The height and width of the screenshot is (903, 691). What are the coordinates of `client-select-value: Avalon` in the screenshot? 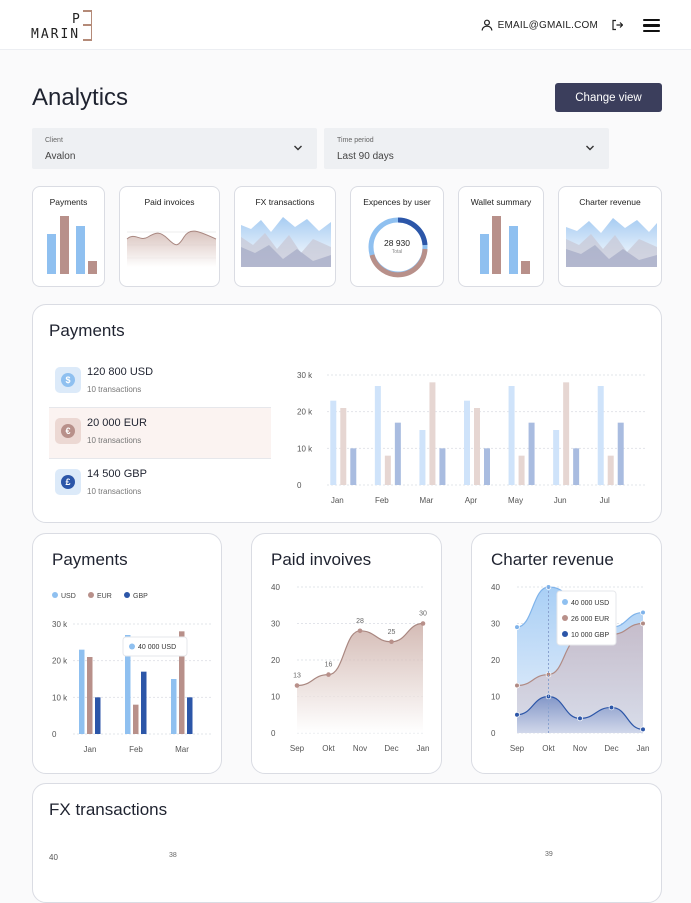 It's located at (60, 156).